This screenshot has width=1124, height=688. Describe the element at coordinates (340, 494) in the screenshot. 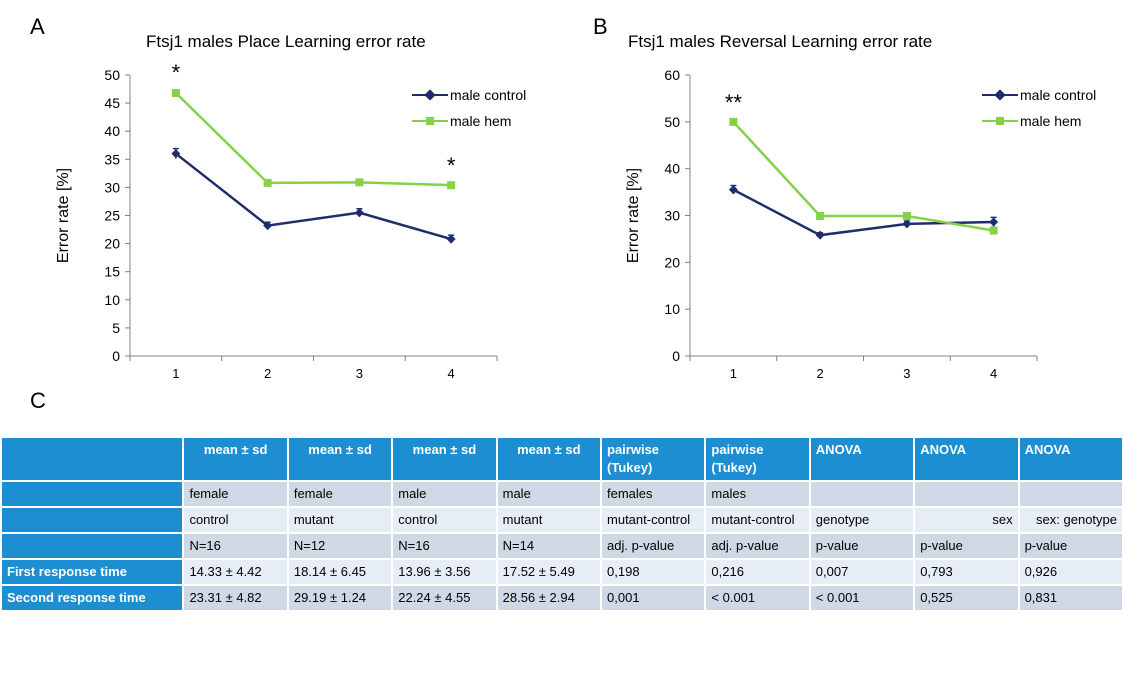

I see `table-cell: female` at that location.